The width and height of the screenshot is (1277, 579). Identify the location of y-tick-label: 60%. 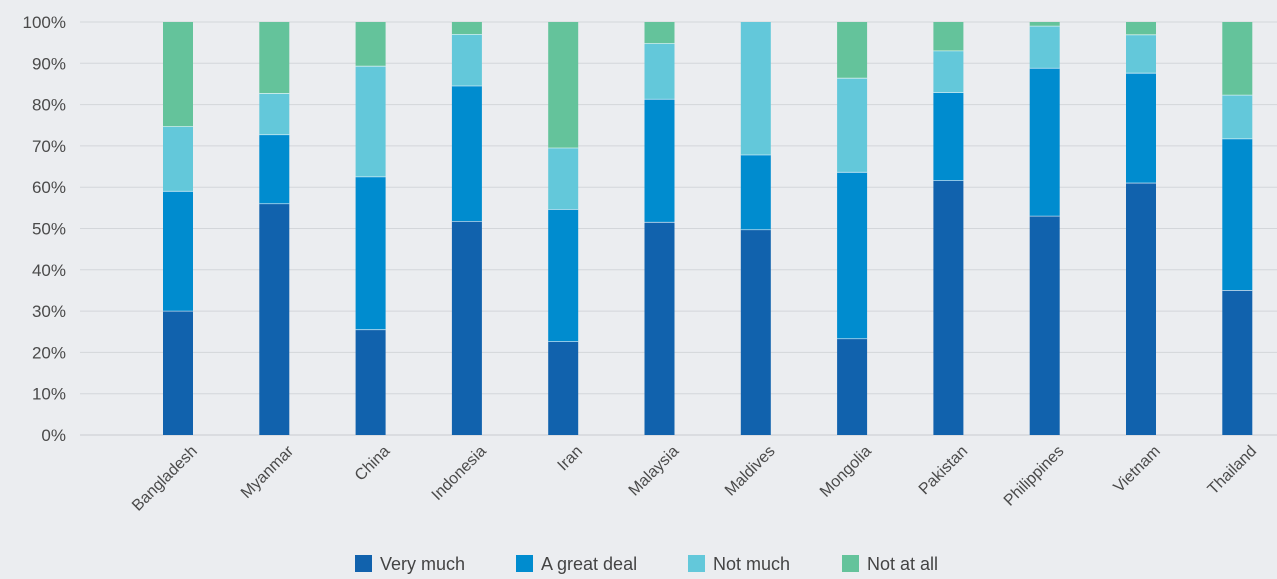
(49, 187).